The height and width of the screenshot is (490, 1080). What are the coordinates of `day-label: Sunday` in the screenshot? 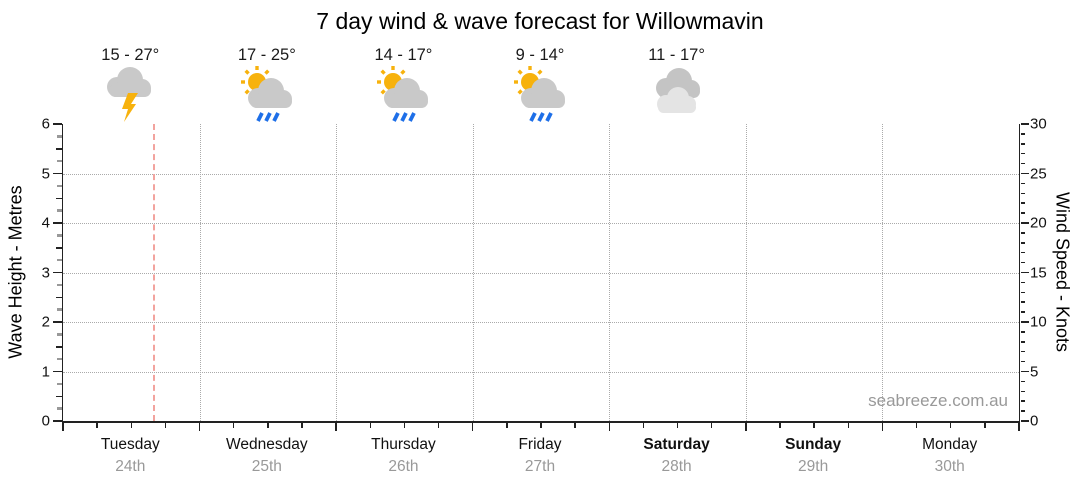 It's located at (813, 444).